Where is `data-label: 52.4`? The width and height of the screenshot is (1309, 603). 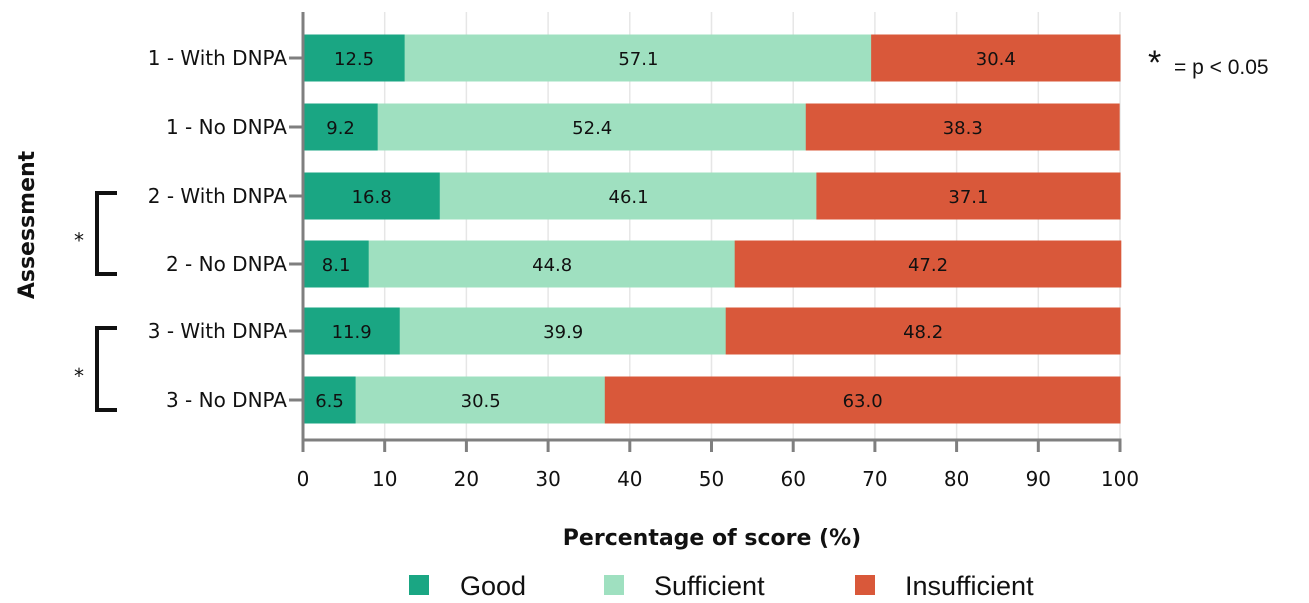 data-label: 52.4 is located at coordinates (592, 128).